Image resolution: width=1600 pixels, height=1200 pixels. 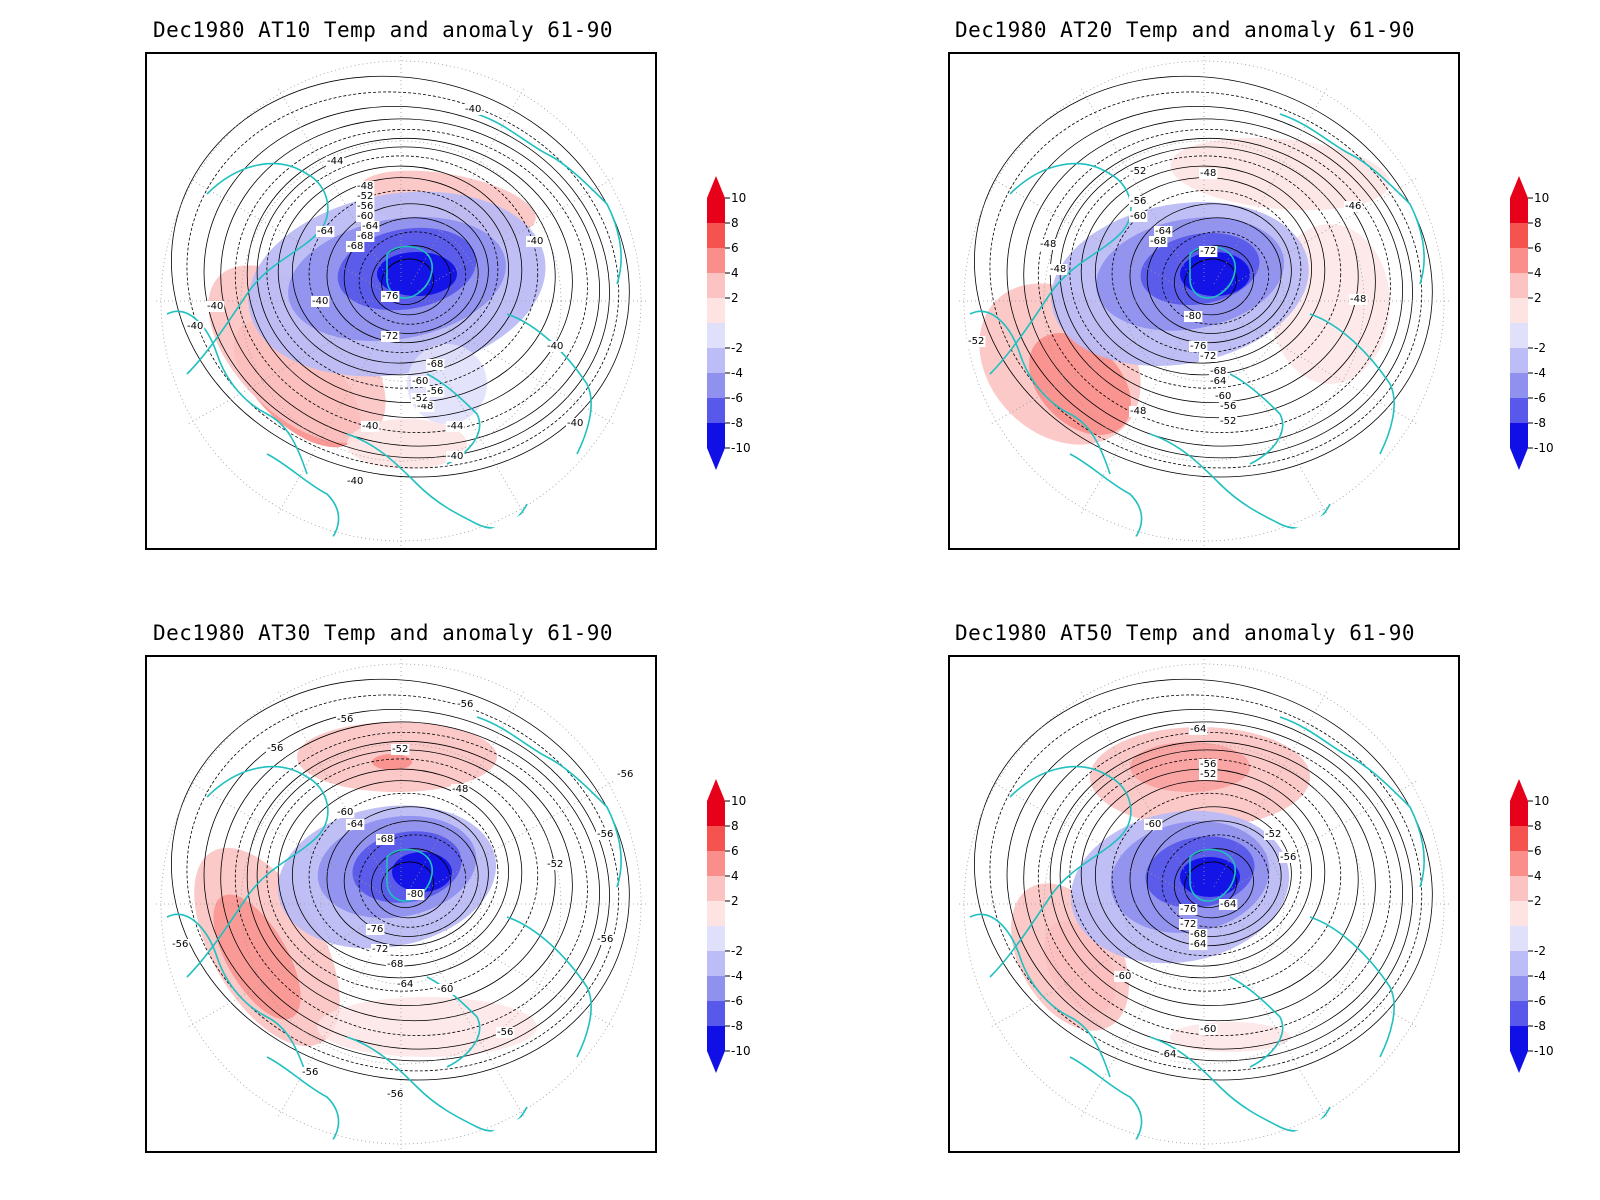 I want to click on anomaly-blob, so click(x=1080, y=384).